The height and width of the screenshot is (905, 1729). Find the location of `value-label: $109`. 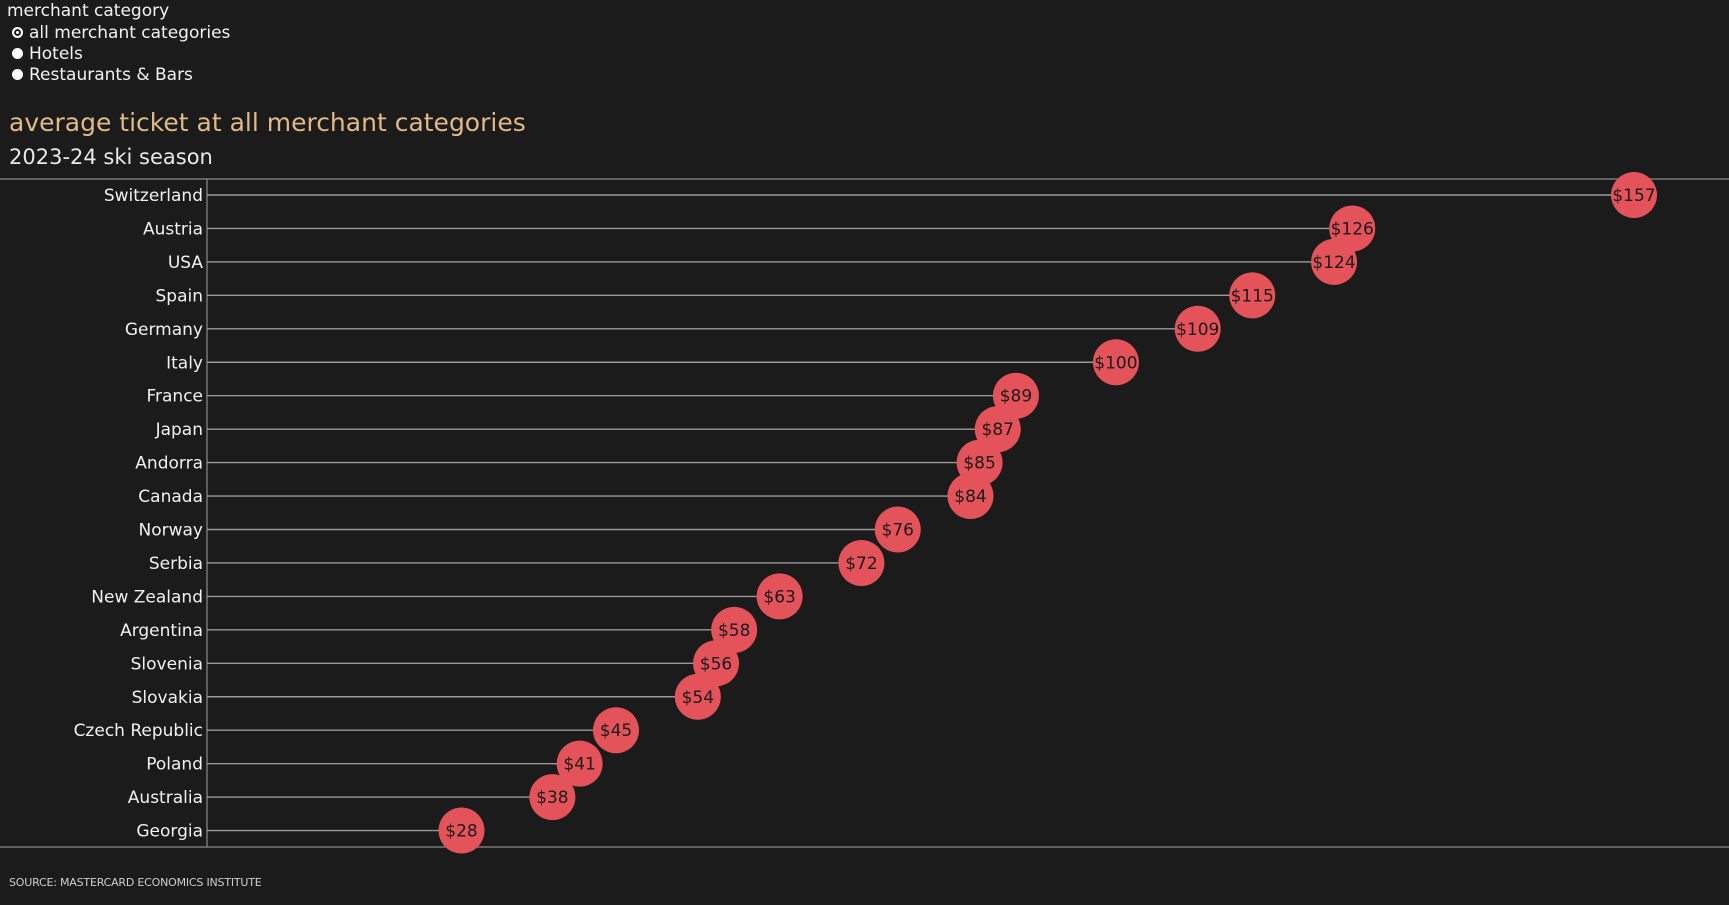

value-label: $109 is located at coordinates (1197, 330).